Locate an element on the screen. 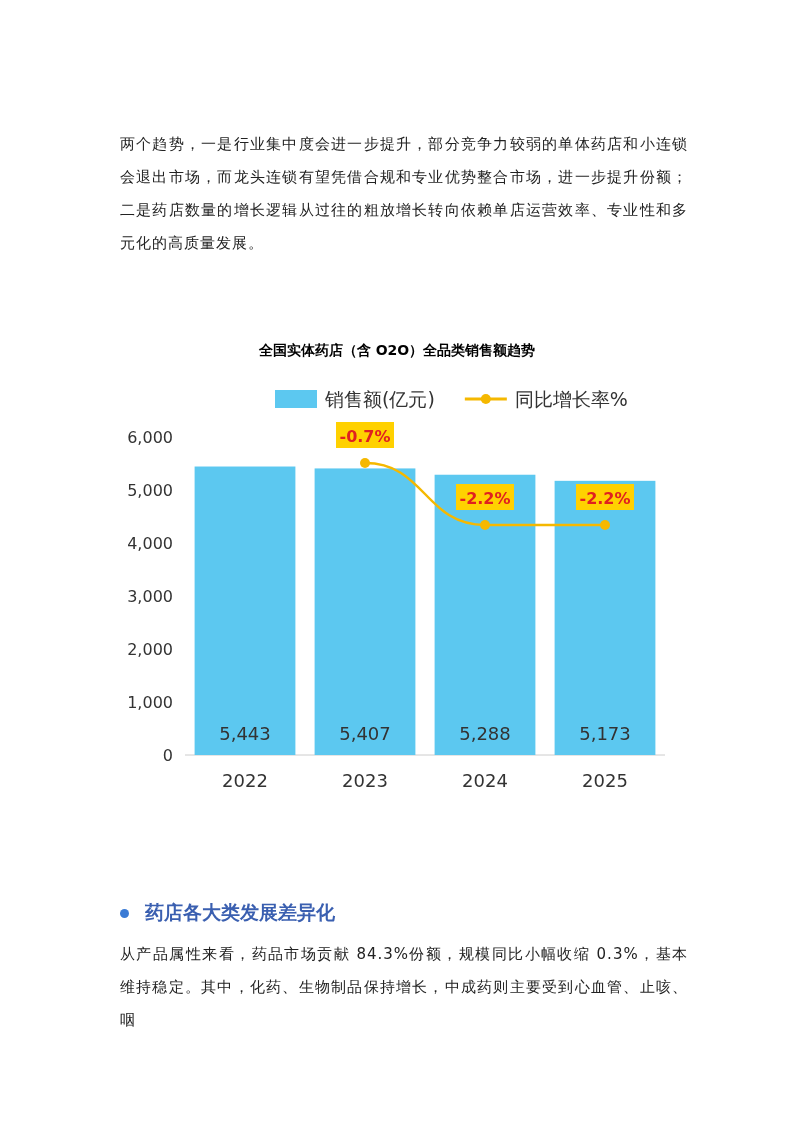 The image size is (794, 1123). text: 药店各大类发展差异化 is located at coordinates (240, 912).